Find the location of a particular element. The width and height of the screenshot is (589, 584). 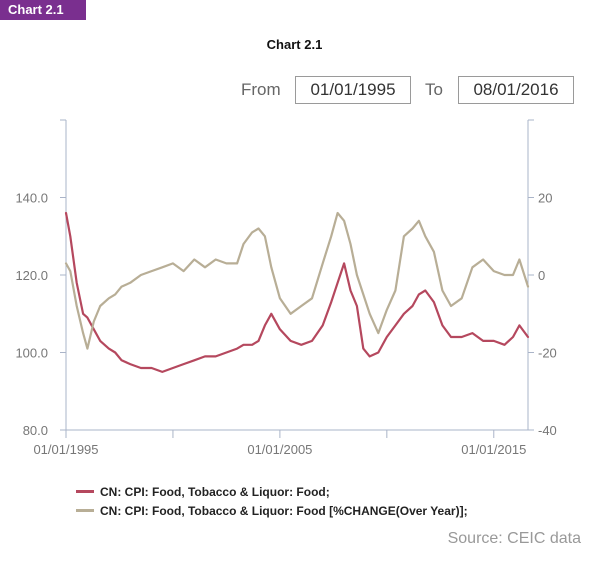

x-tick-label: 01/01/2005 is located at coordinates (279, 449).